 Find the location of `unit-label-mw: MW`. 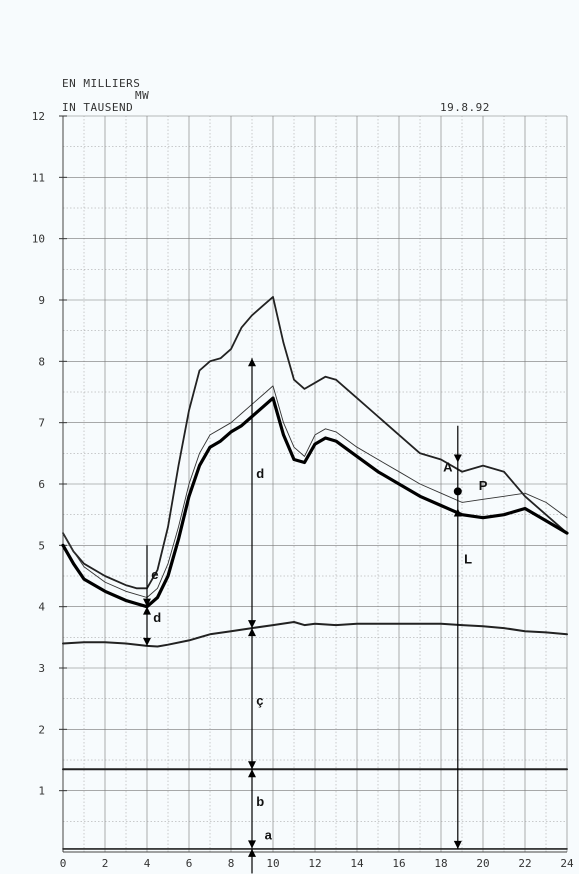

unit-label-mw: MW is located at coordinates (142, 95).